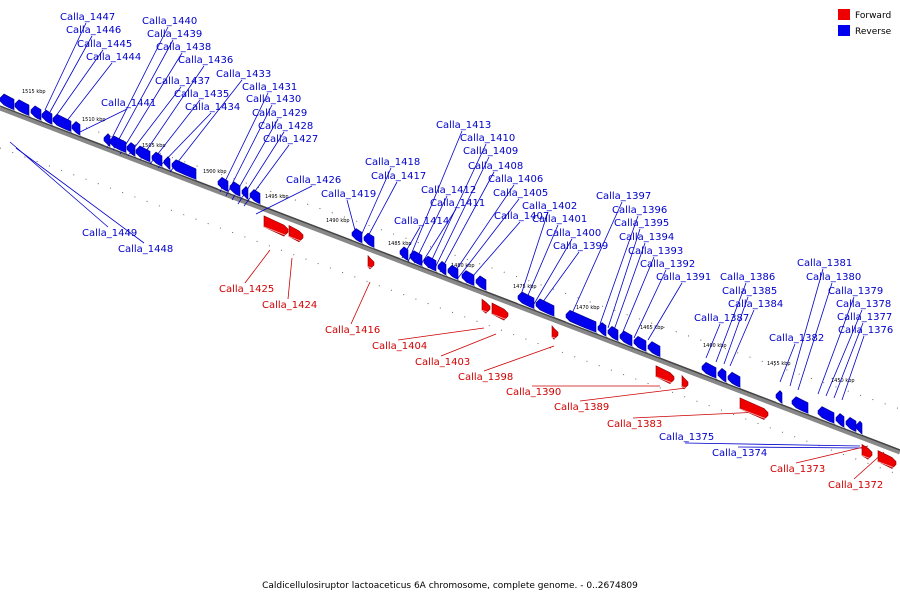 The height and width of the screenshot is (600, 900). I want to click on gene-label: Calla_1396, so click(639, 210).